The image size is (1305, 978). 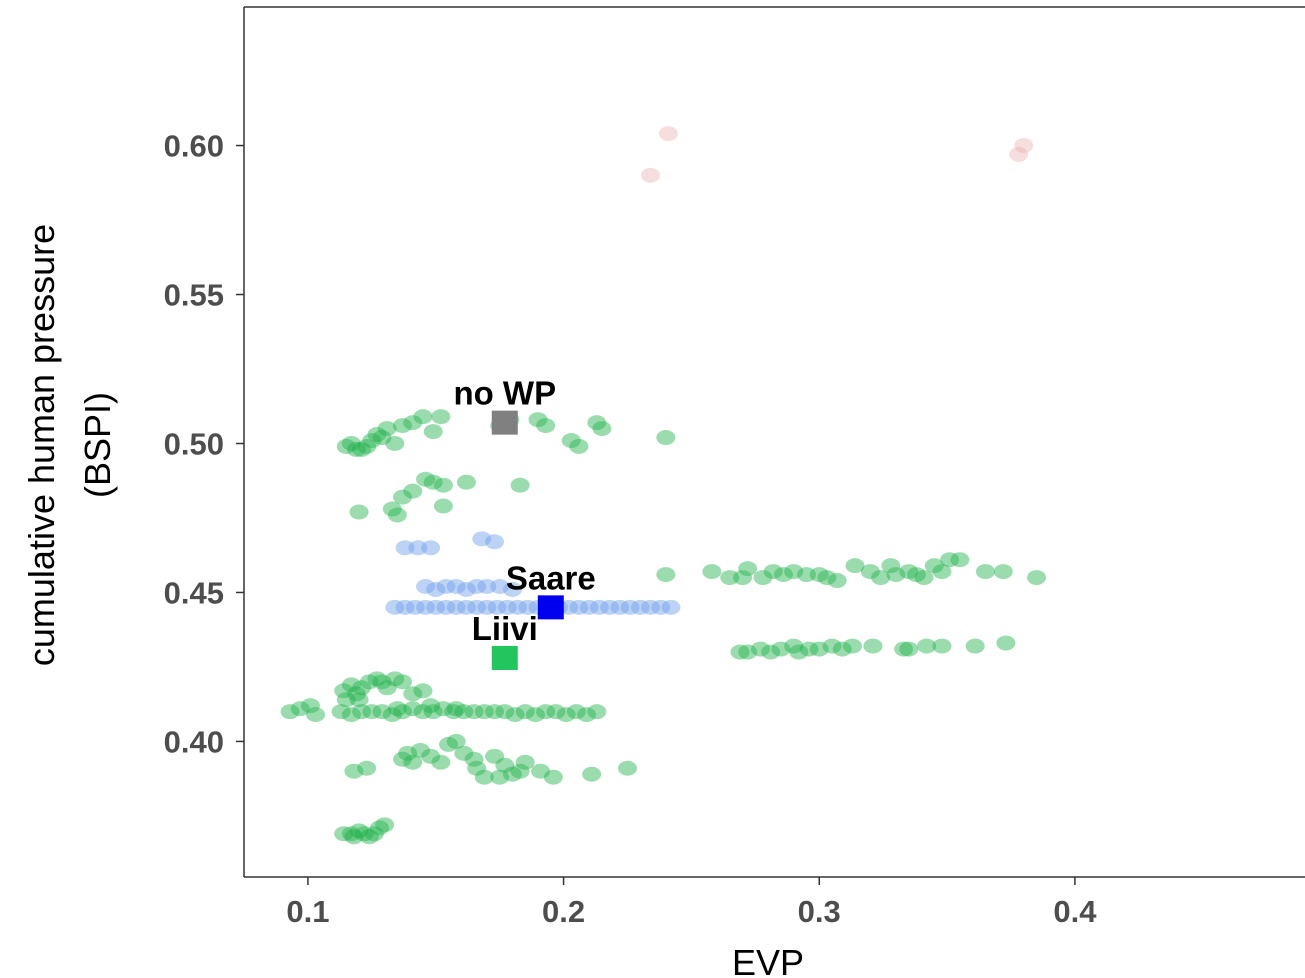 What do you see at coordinates (505, 628) in the screenshot?
I see `annotation-liivi: Liivi` at bounding box center [505, 628].